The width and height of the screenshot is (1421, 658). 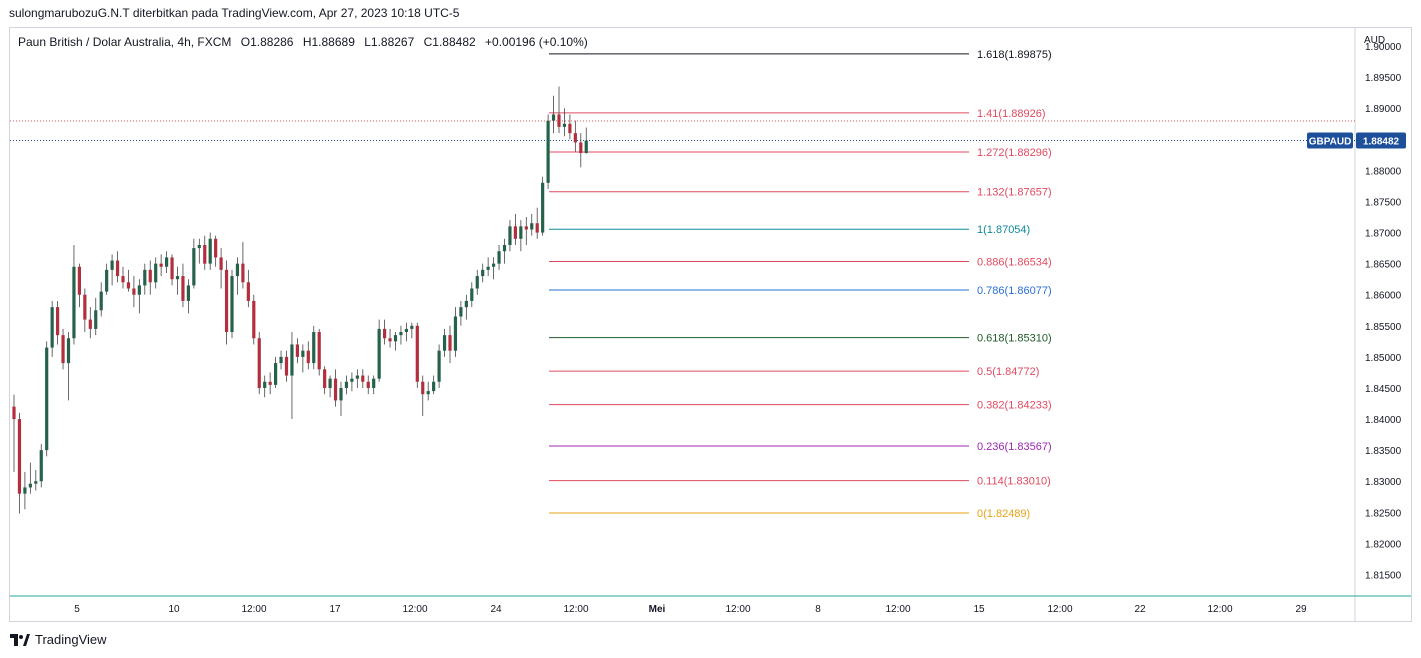 What do you see at coordinates (1374, 40) in the screenshot?
I see `currency-label: AUD` at bounding box center [1374, 40].